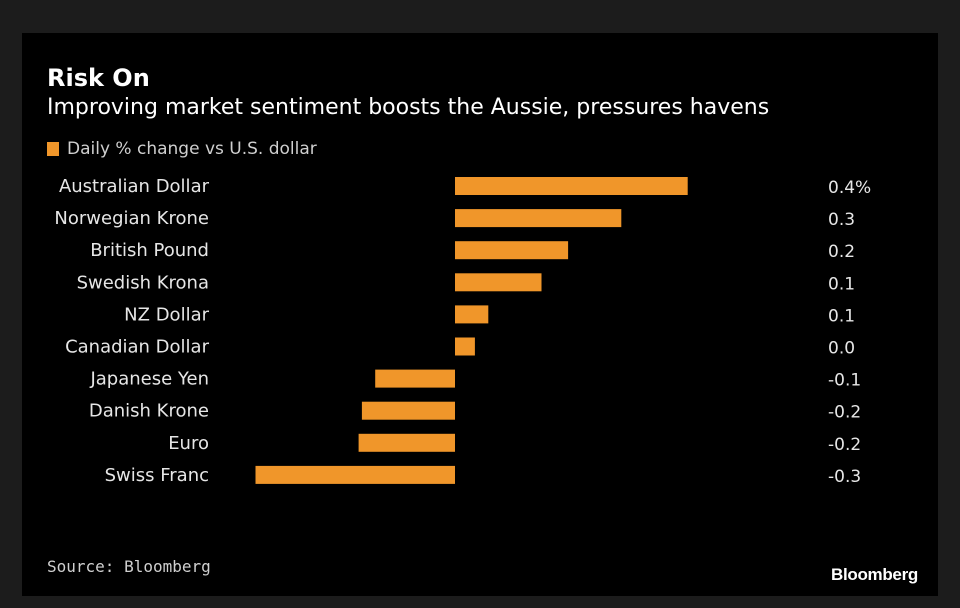 The width and height of the screenshot is (960, 608). Describe the element at coordinates (192, 149) in the screenshot. I see `legend-label: Daily % change vs U.S. dollar` at that location.